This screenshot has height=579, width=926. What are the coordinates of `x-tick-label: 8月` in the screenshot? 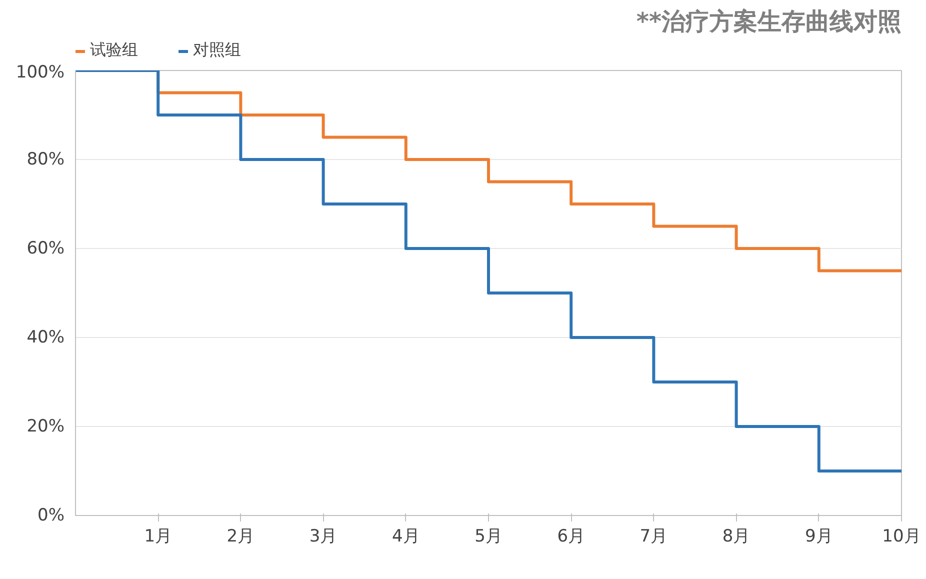 It's located at (736, 536).